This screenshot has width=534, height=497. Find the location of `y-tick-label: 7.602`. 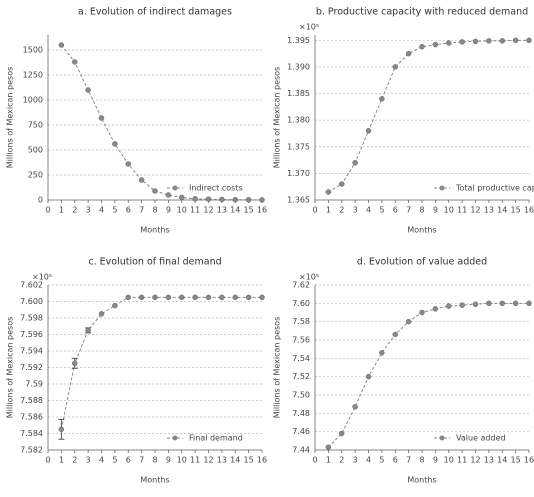

y-tick-label: 7.602 is located at coordinates (31, 285).